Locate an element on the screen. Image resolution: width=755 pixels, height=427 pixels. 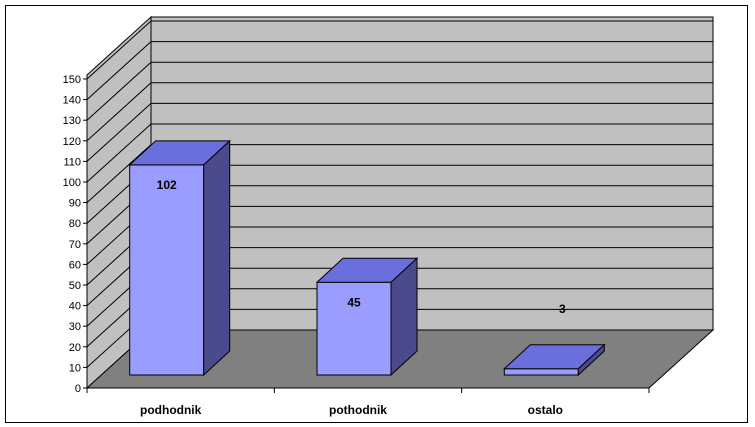
data-label: 102 is located at coordinates (167, 185).